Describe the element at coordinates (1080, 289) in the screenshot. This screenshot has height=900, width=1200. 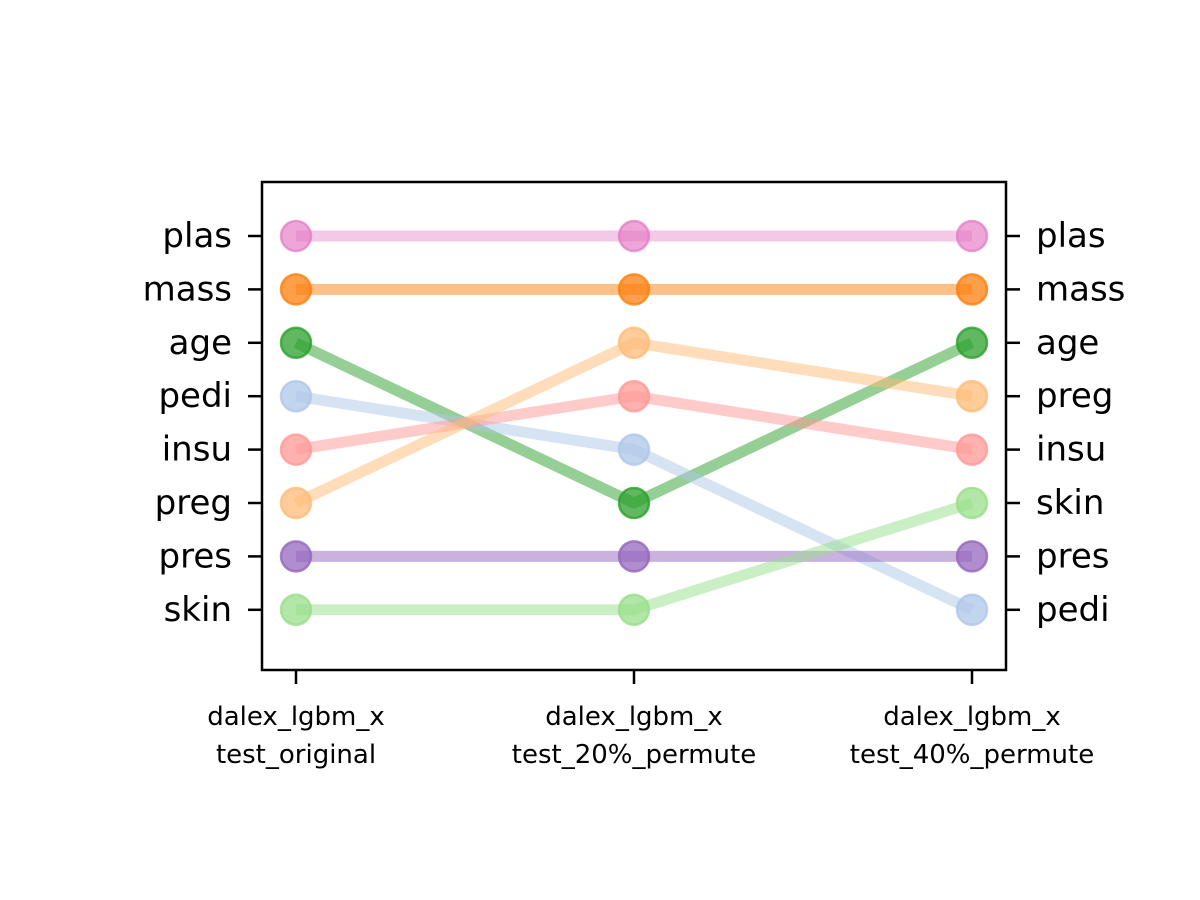
I see `right-tick-label: mass` at that location.